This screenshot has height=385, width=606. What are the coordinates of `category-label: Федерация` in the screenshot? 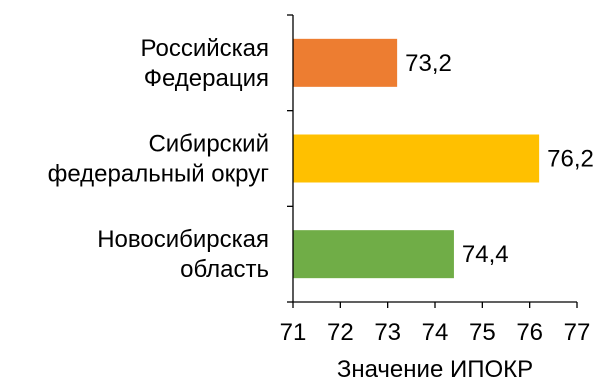 It's located at (206, 78).